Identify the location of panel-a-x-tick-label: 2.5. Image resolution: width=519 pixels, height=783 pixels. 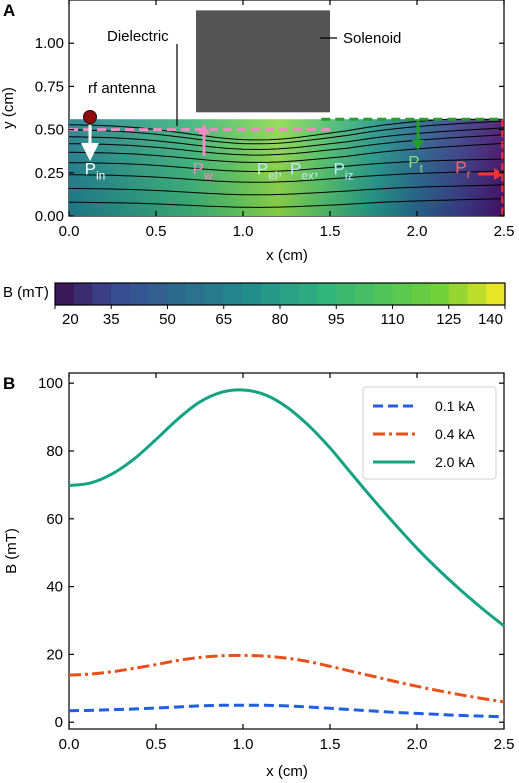
(504, 231).